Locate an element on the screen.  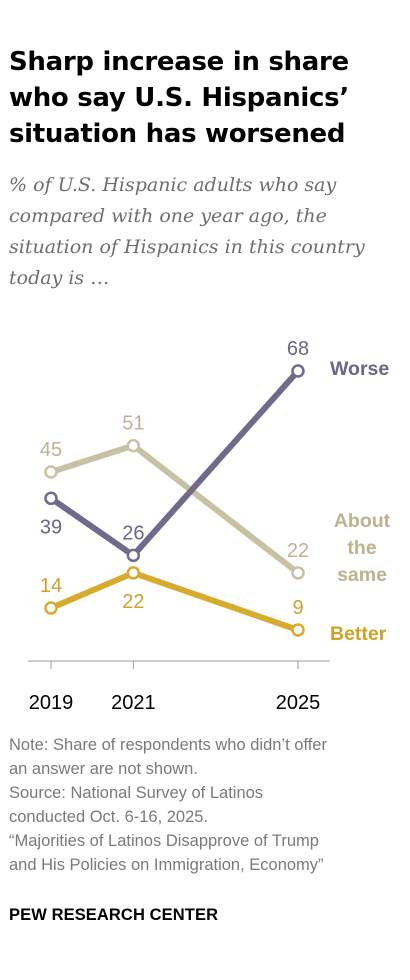
data-label-about-the-same: 22 is located at coordinates (298, 551).